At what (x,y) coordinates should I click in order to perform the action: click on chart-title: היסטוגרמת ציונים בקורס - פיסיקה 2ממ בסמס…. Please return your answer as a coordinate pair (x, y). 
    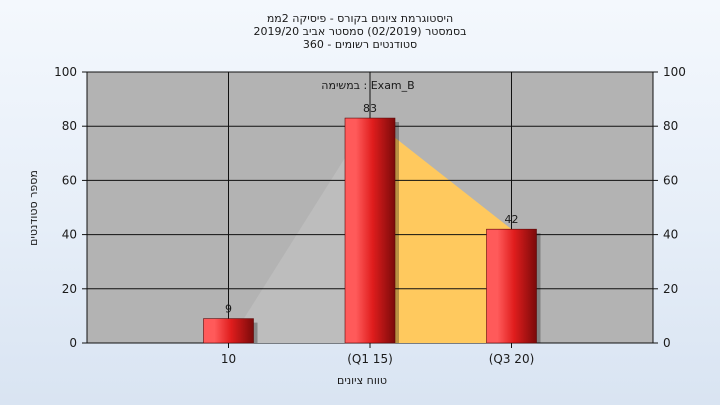
    Looking at the image, I should click on (359, 31).